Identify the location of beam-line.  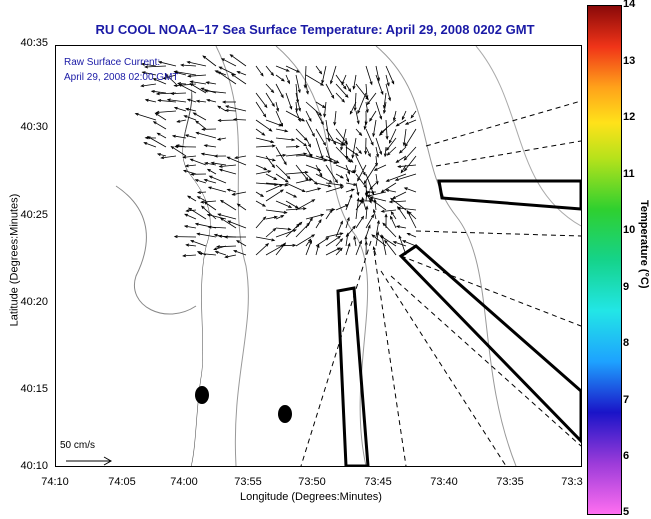
(508, 153).